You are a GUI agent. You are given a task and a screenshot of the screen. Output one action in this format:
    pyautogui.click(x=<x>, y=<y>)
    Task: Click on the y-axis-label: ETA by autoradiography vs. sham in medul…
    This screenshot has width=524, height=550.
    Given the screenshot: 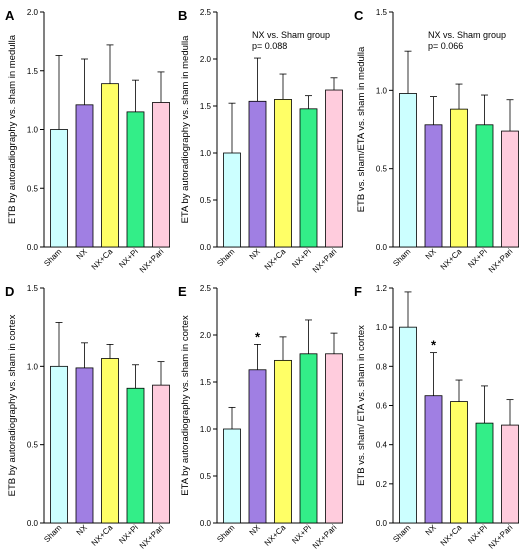 What is the action you would take?
    pyautogui.click(x=185, y=129)
    